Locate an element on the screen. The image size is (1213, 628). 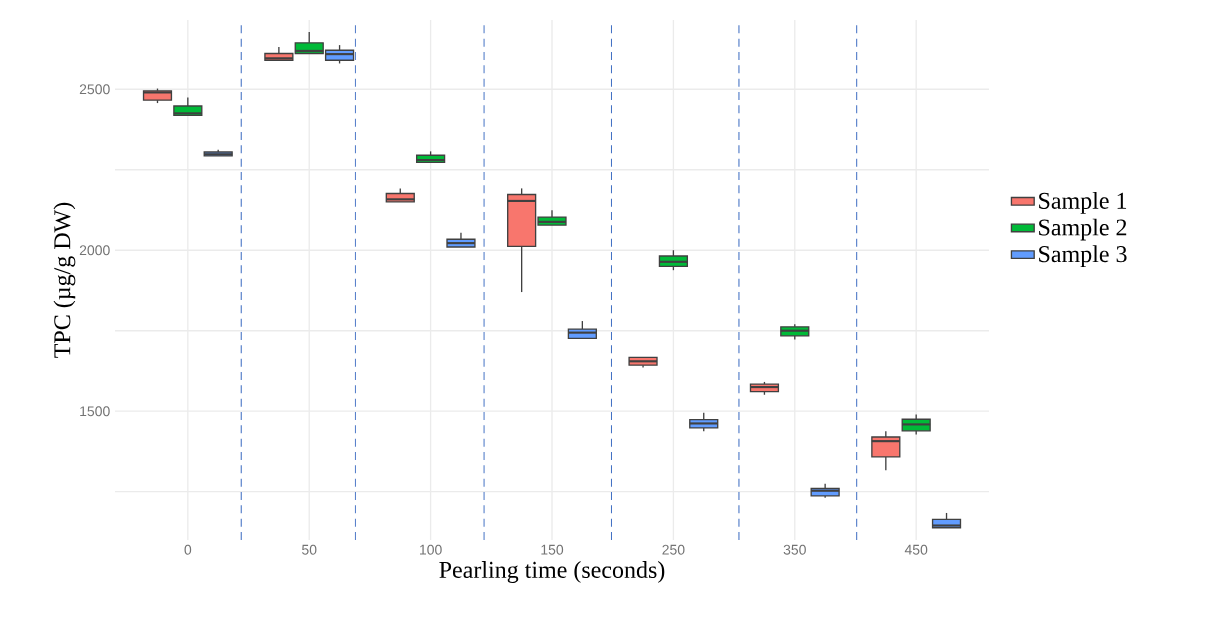
x-tick-label: 100 is located at coordinates (431, 549).